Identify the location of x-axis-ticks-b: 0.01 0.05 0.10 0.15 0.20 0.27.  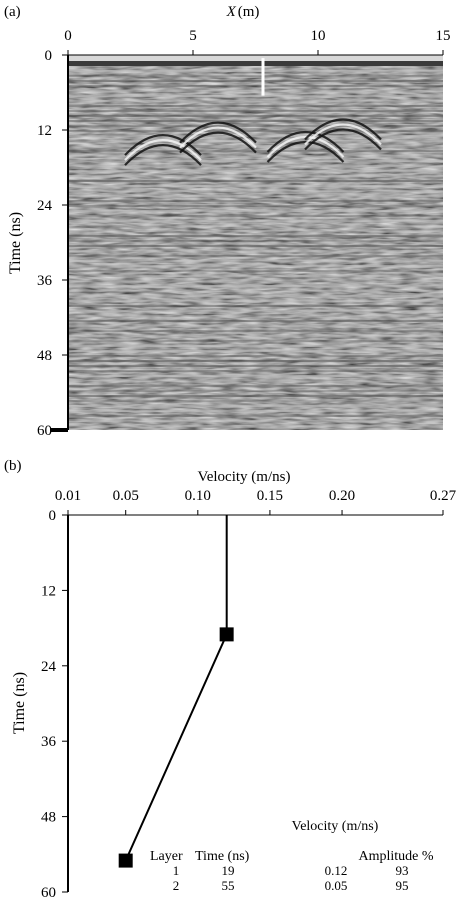
(256, 501).